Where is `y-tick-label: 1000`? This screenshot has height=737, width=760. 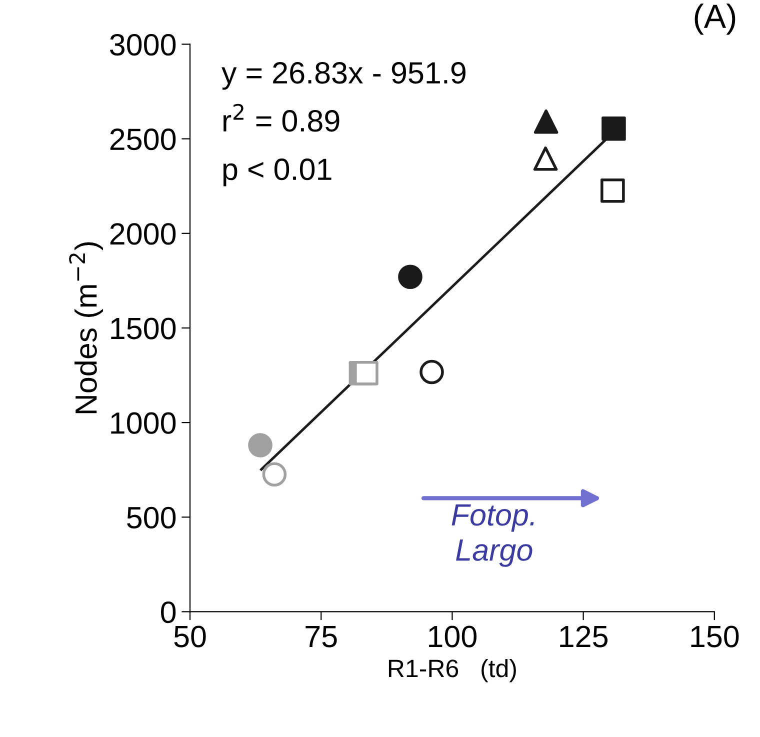
y-tick-label: 1000 is located at coordinates (143, 423).